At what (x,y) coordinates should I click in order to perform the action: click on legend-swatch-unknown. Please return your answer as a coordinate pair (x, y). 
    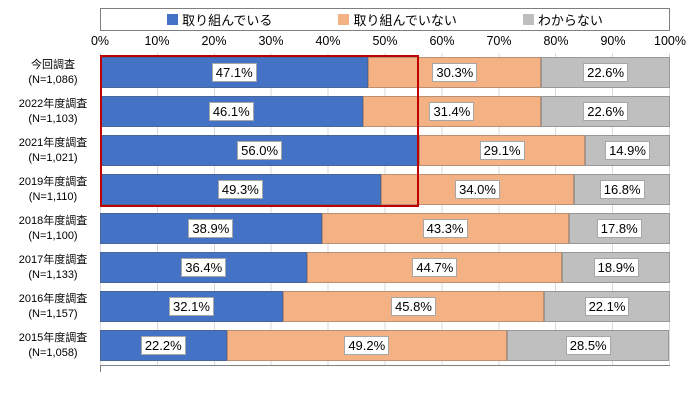
    Looking at the image, I should click on (528, 19).